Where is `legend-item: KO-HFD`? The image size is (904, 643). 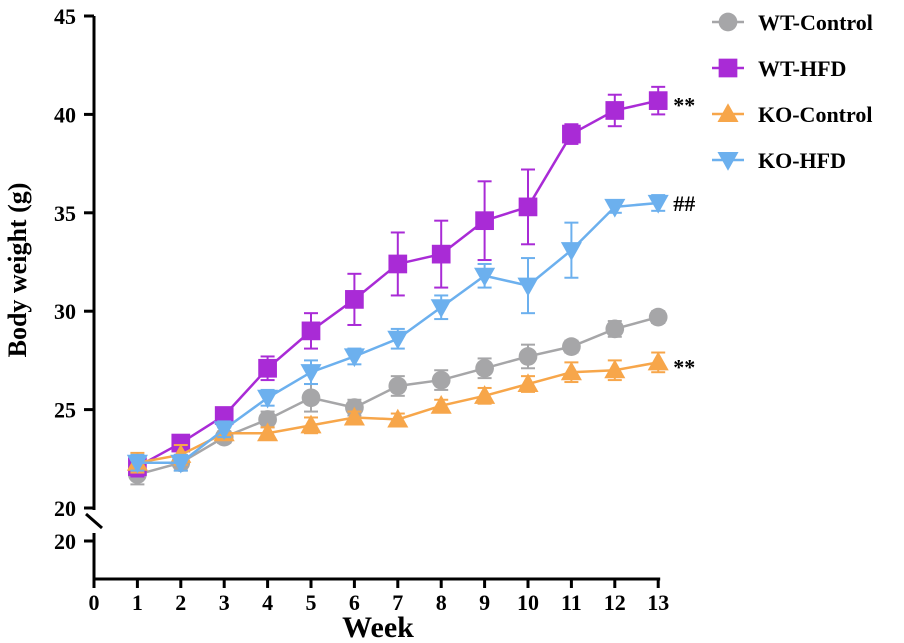 legend-item: KO-HFD is located at coordinates (779, 160).